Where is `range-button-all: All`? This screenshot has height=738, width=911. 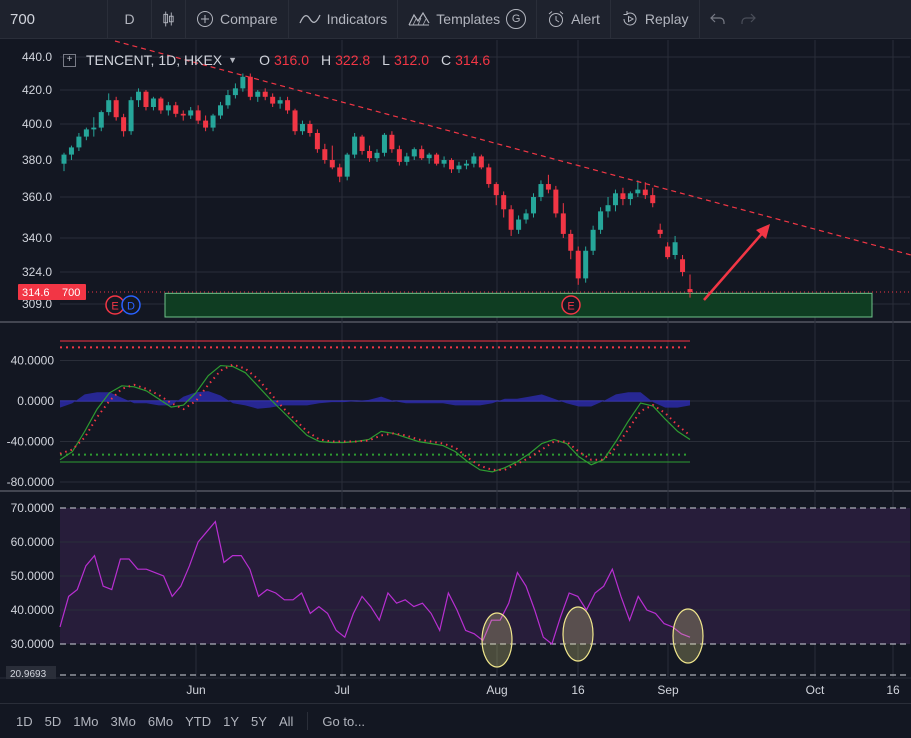
range-button-all: All is located at coordinates (286, 721).